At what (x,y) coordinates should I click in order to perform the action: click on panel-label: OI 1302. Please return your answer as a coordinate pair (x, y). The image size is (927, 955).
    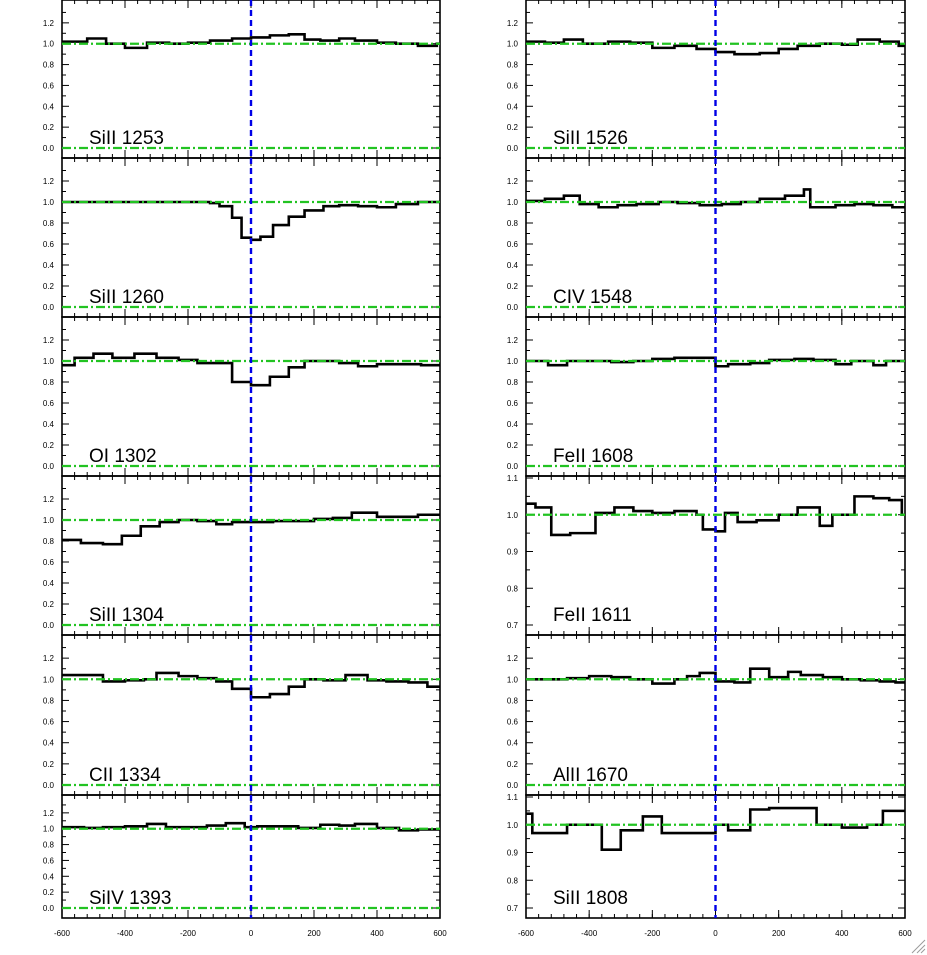
    Looking at the image, I should click on (123, 456).